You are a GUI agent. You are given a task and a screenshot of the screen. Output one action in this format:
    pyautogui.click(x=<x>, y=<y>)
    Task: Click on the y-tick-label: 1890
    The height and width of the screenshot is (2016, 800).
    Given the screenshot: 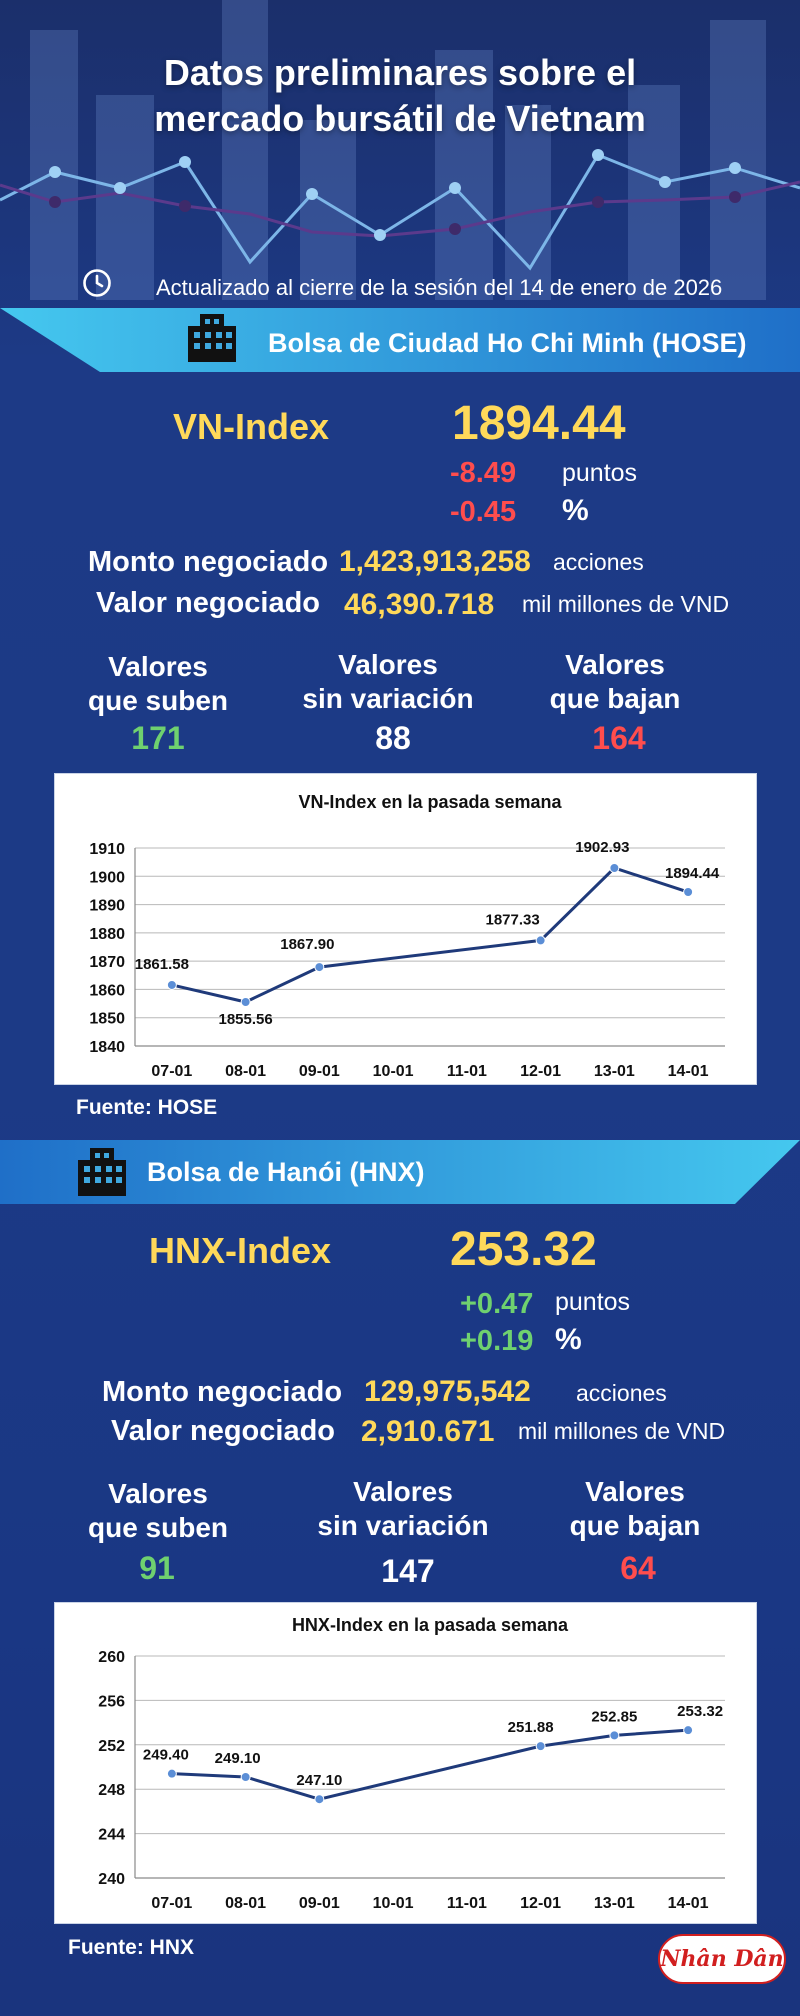 What is the action you would take?
    pyautogui.click(x=107, y=906)
    